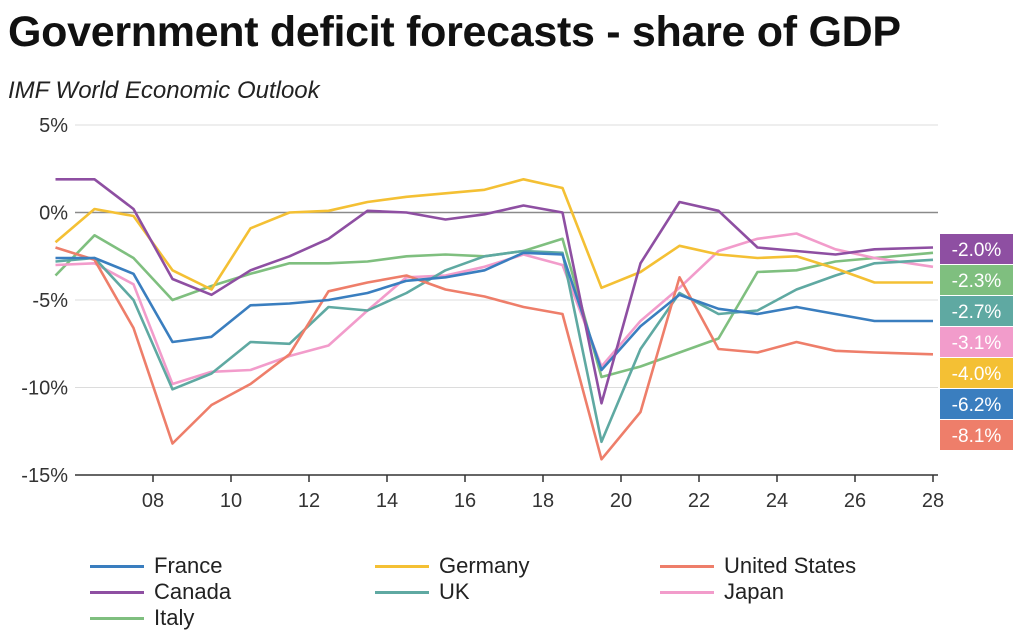  I want to click on end-label-text: -3.1%, so click(977, 343).